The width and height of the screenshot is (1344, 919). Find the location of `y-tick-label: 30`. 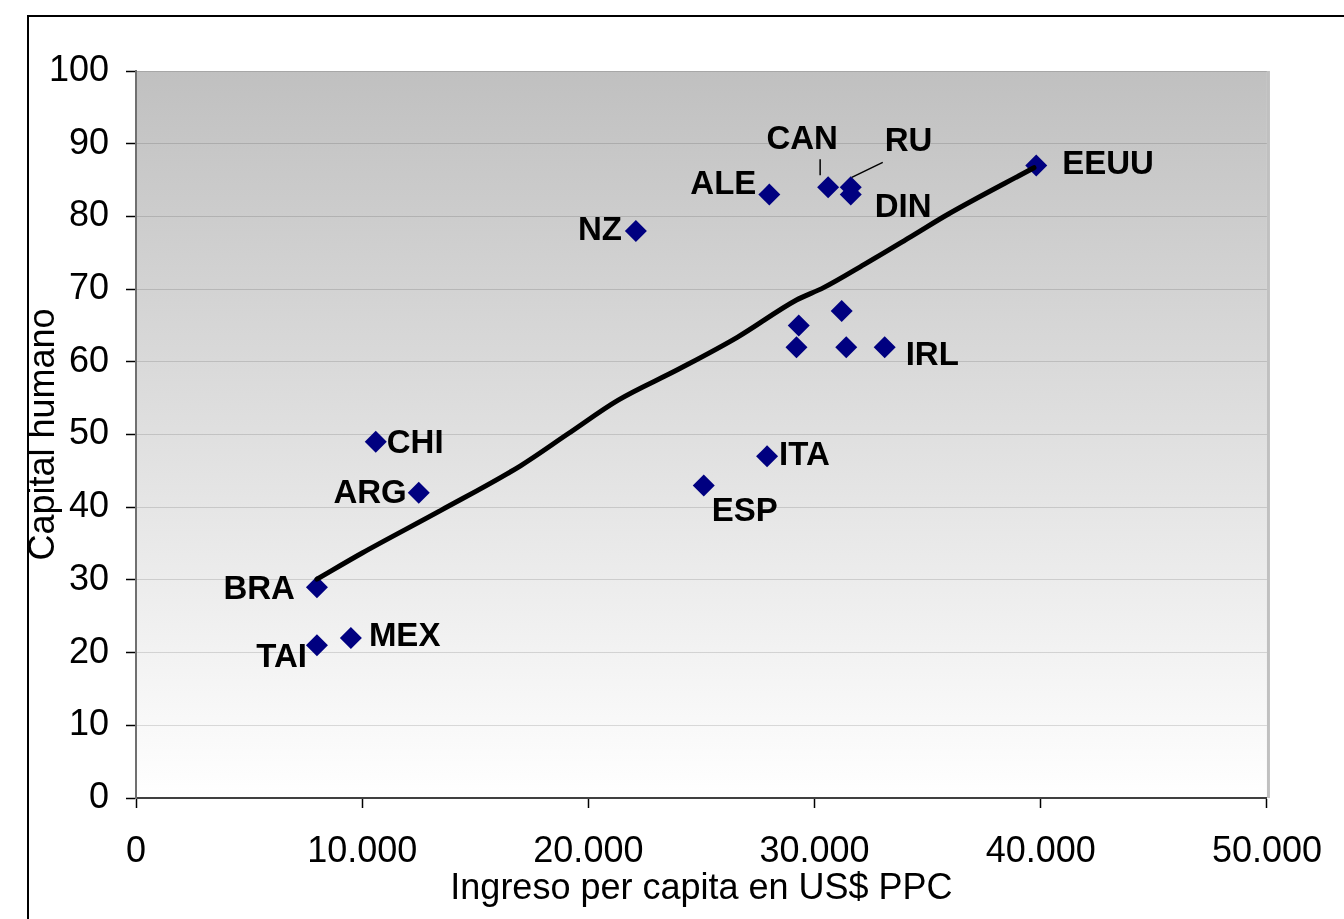

y-tick-label: 30 is located at coordinates (88, 577).